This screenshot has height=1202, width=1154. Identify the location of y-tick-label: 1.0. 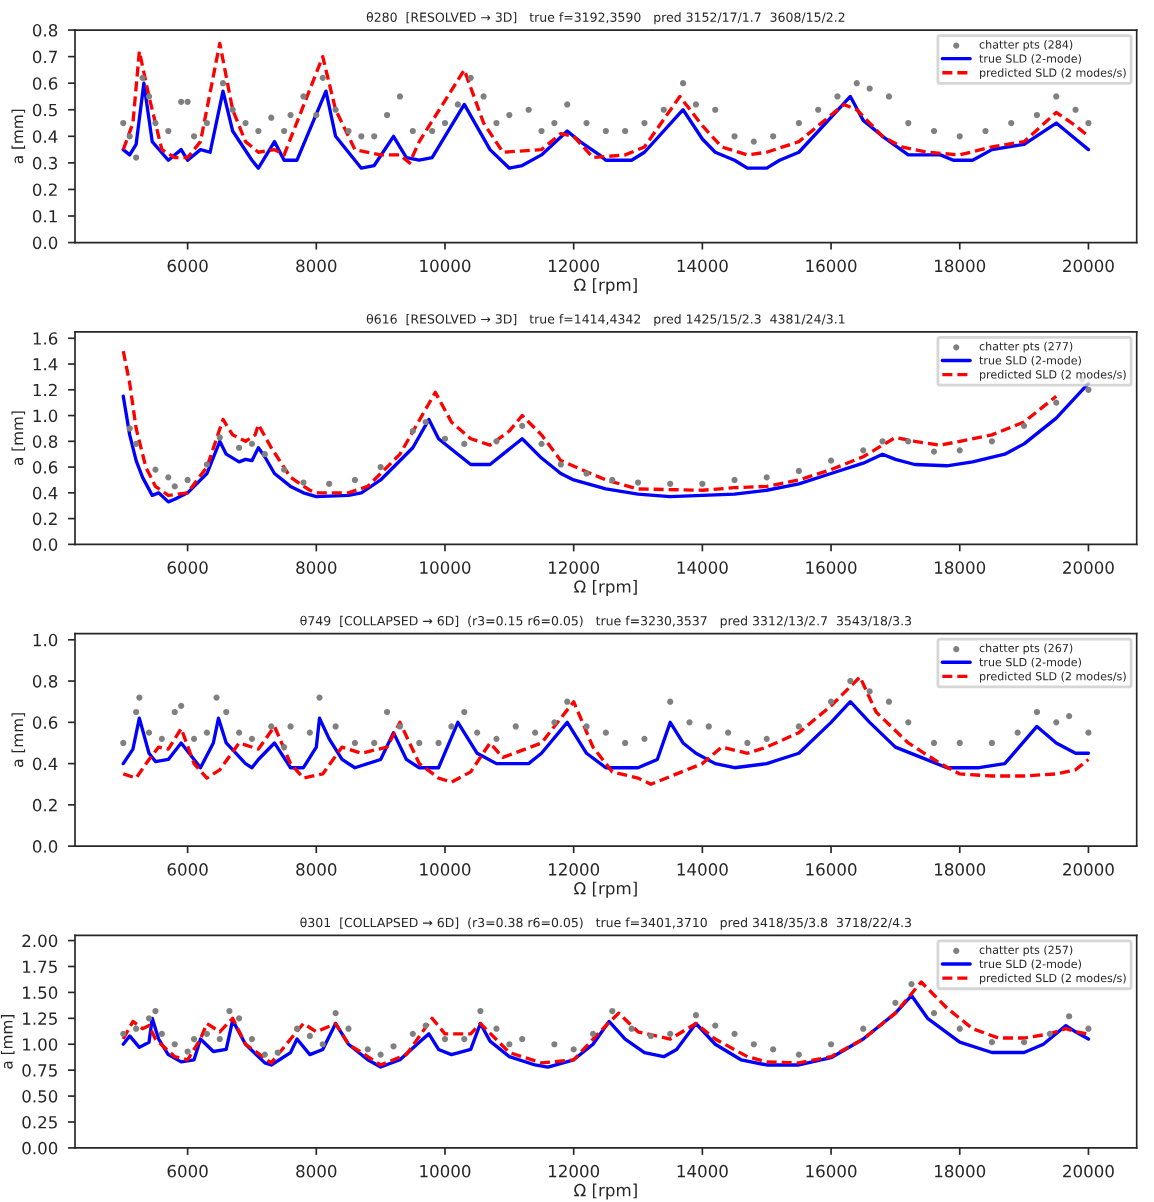
(45, 640).